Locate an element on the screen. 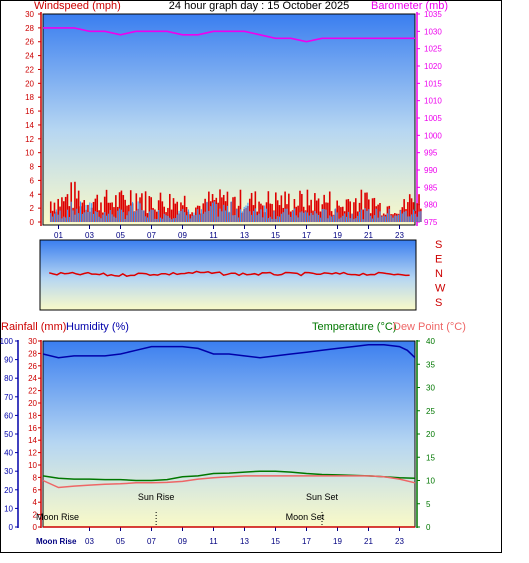  barometer-tick-label: 980 is located at coordinates (431, 205).